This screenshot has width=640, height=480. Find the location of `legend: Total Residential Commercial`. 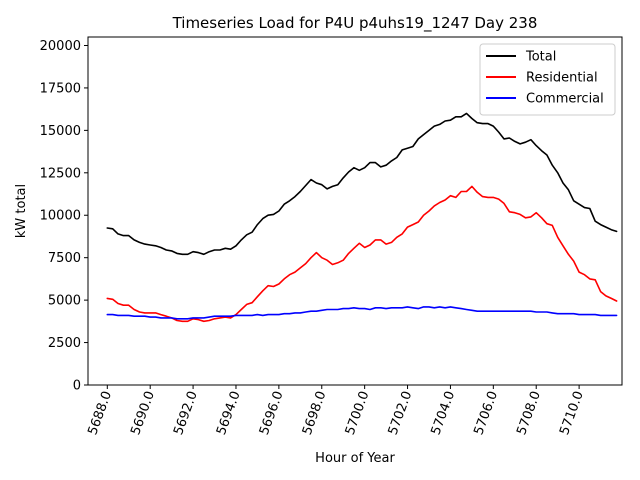

legend: Total Residential Commercial is located at coordinates (547, 79).